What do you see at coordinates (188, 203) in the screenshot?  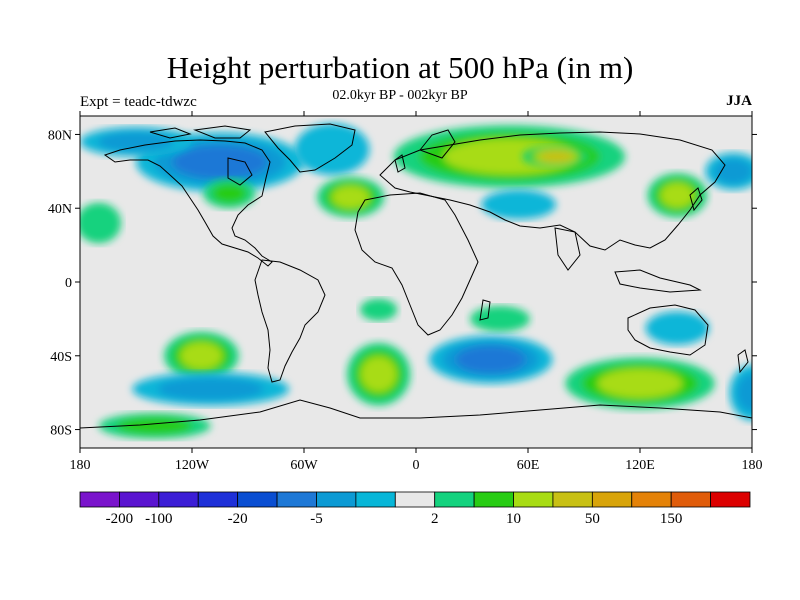 I see `coast-north-america` at bounding box center [188, 203].